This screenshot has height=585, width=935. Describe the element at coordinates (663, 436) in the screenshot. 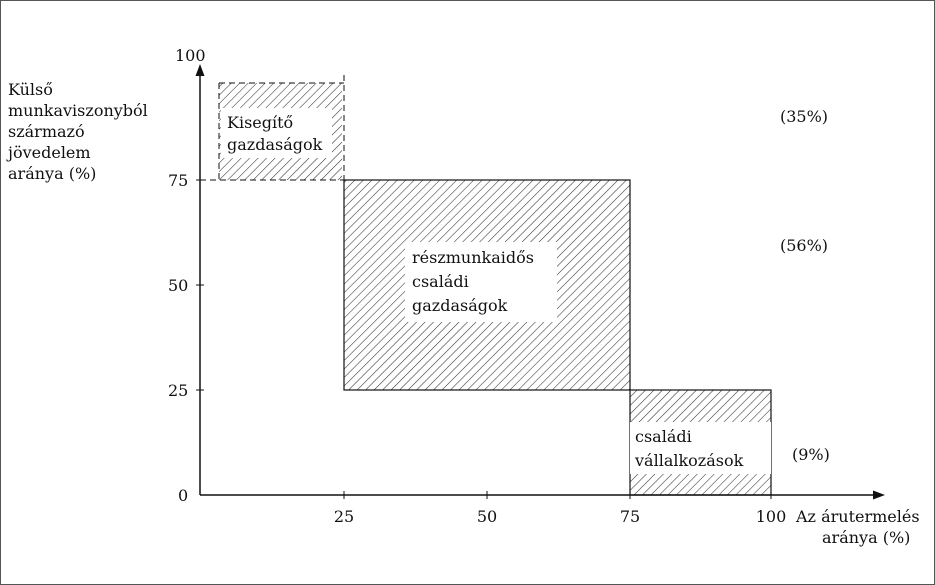

I see `region-csaladi-label-line-1: családi` at that location.